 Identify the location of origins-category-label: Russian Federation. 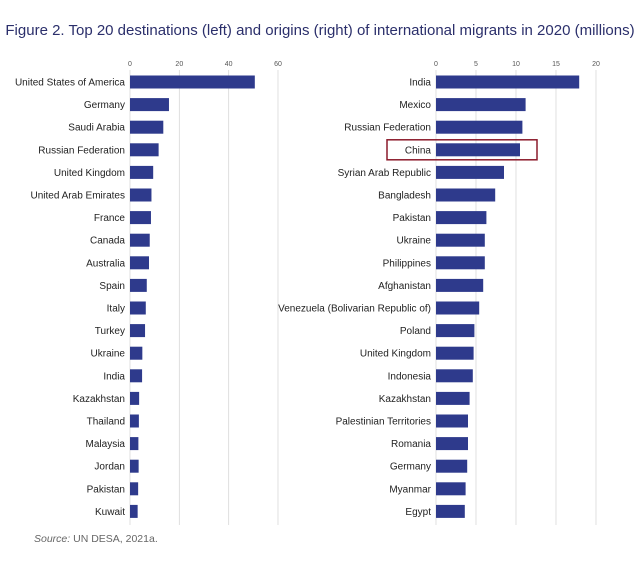
(387, 128).